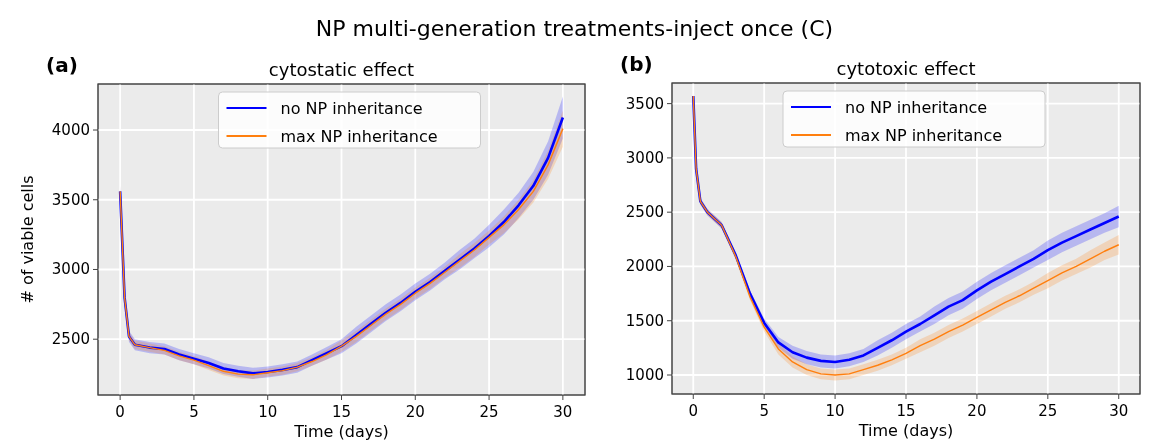 Image resolution: width=1149 pixels, height=443 pixels. I want to click on y-tick-label: 2000, so click(644, 266).